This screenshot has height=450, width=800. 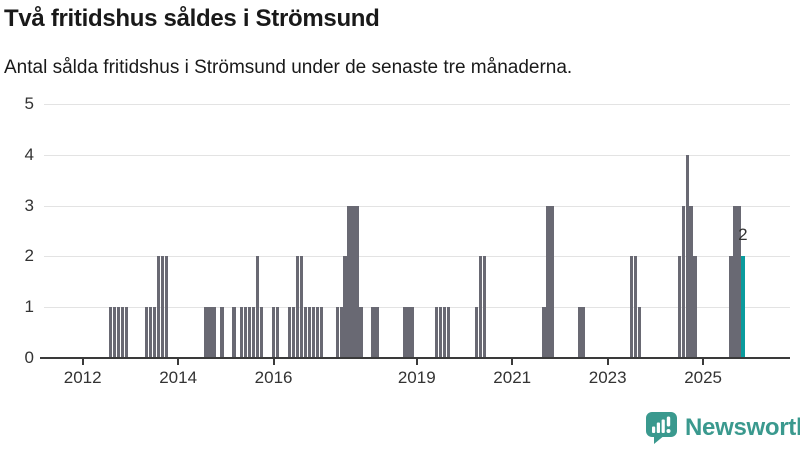 I want to click on y-tick-label: 4, so click(x=29, y=154).